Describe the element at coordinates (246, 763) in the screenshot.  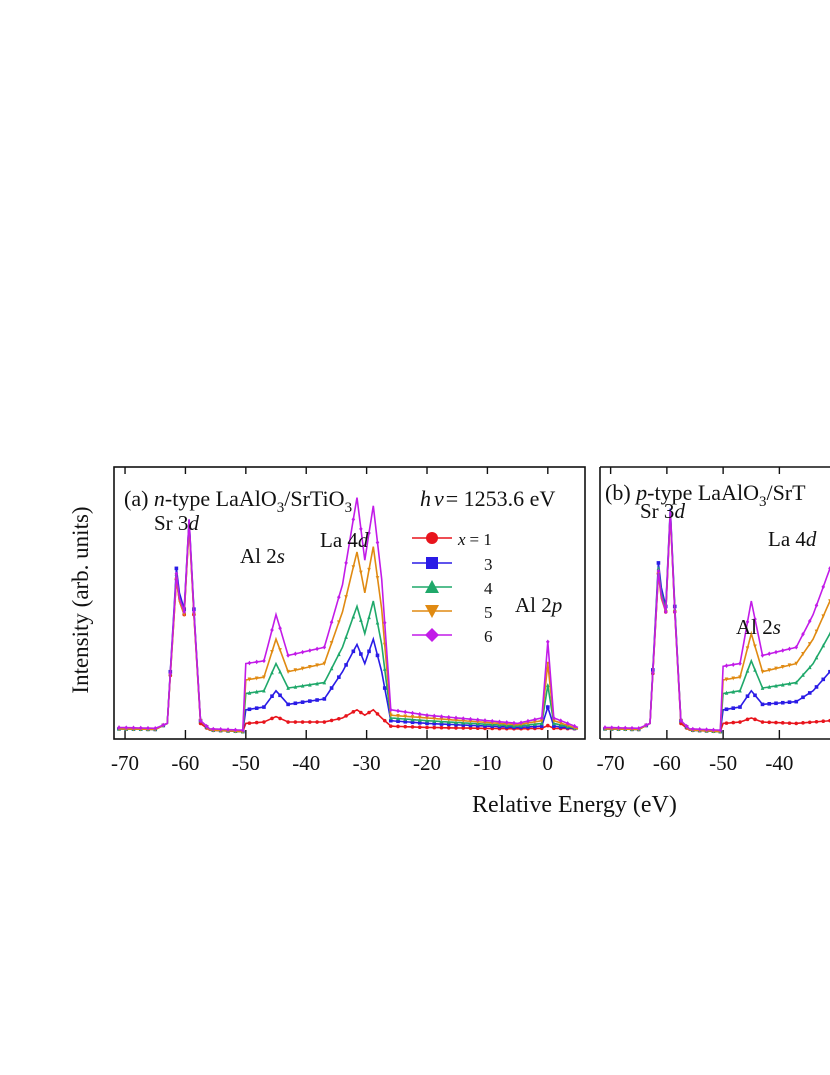
I see `x-tick-label-a-2: -50` at that location.